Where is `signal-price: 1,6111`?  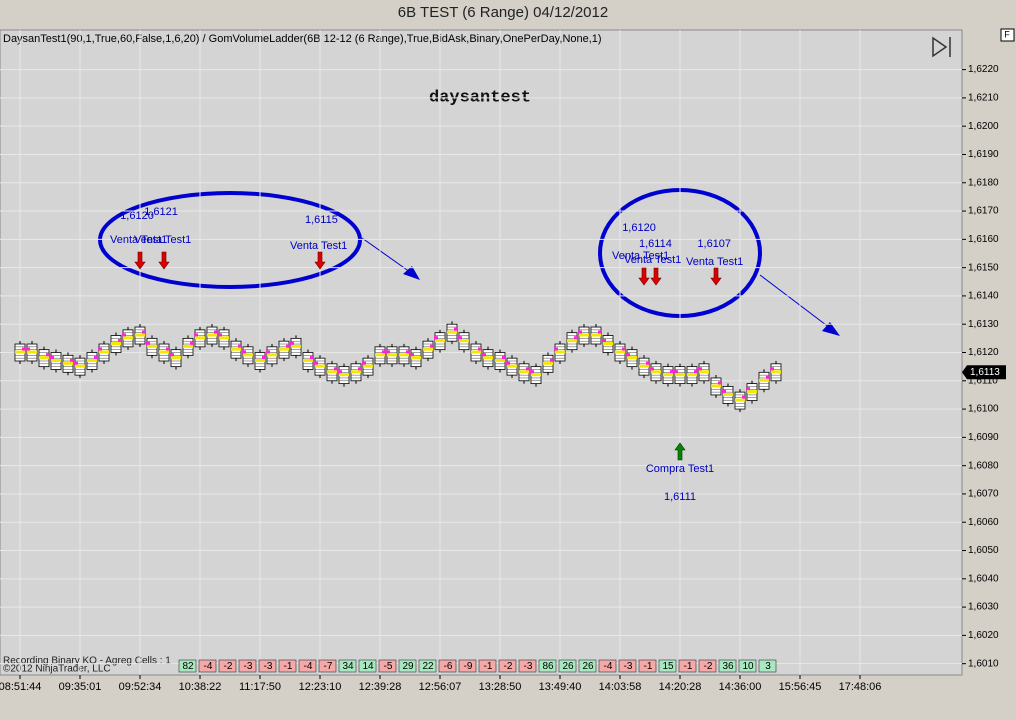 signal-price: 1,6111 is located at coordinates (680, 497).